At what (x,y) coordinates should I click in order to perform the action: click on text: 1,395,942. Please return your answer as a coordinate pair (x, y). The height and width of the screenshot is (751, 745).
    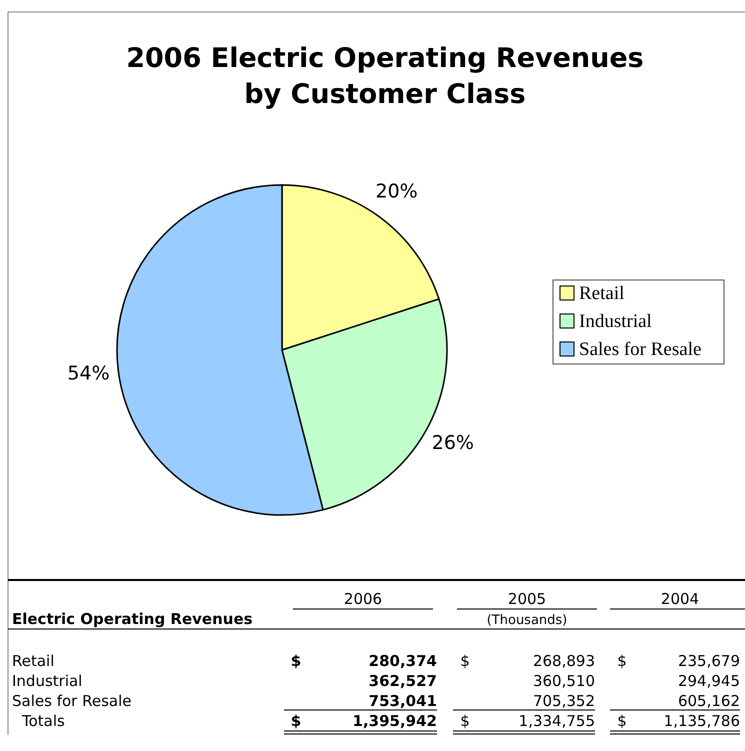
    Looking at the image, I should click on (394, 721).